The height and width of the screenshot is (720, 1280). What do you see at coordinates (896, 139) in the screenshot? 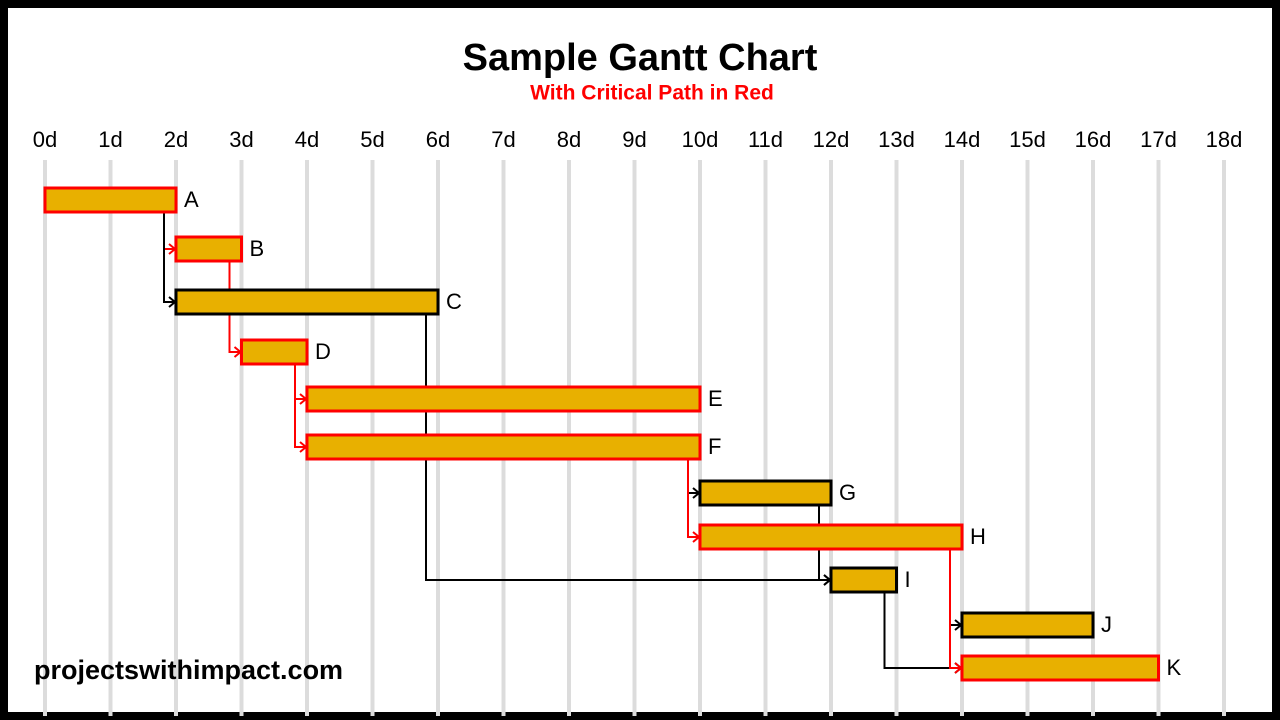
I see `x-tick-label: 13d` at bounding box center [896, 139].